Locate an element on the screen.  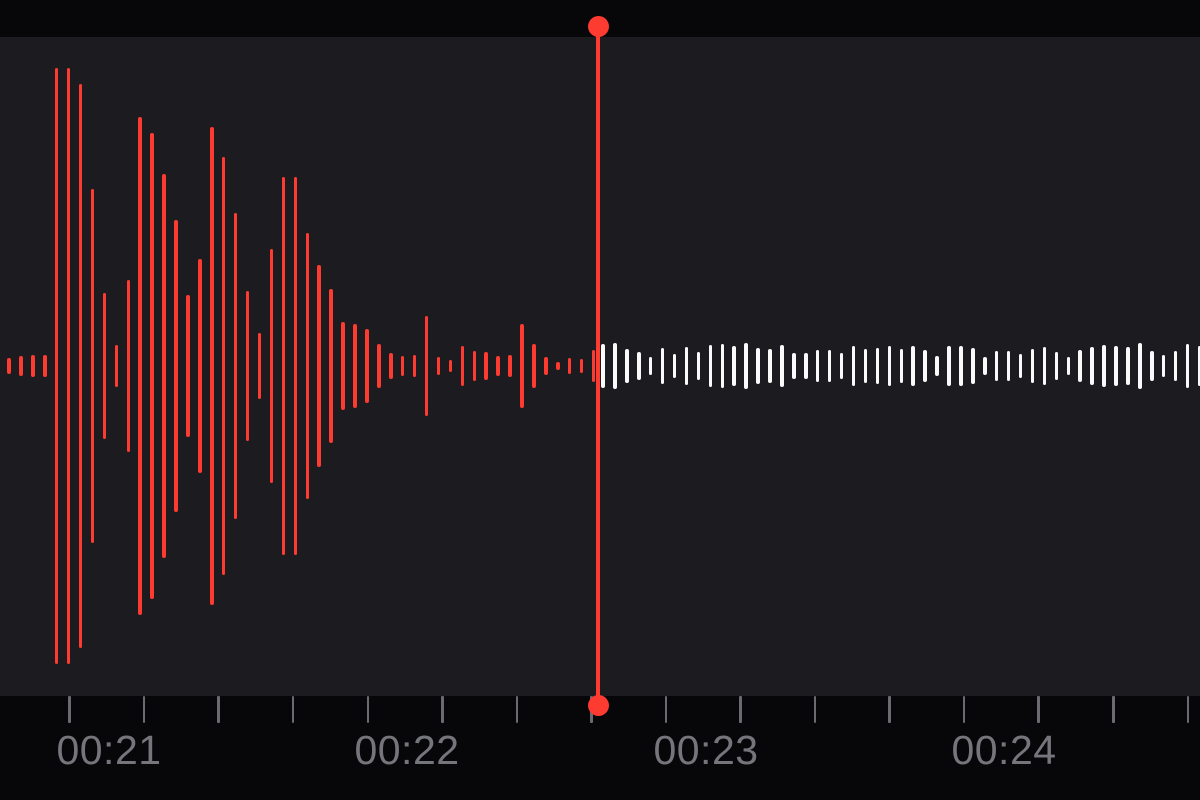
playhead-top-handle is located at coordinates (598, 26).